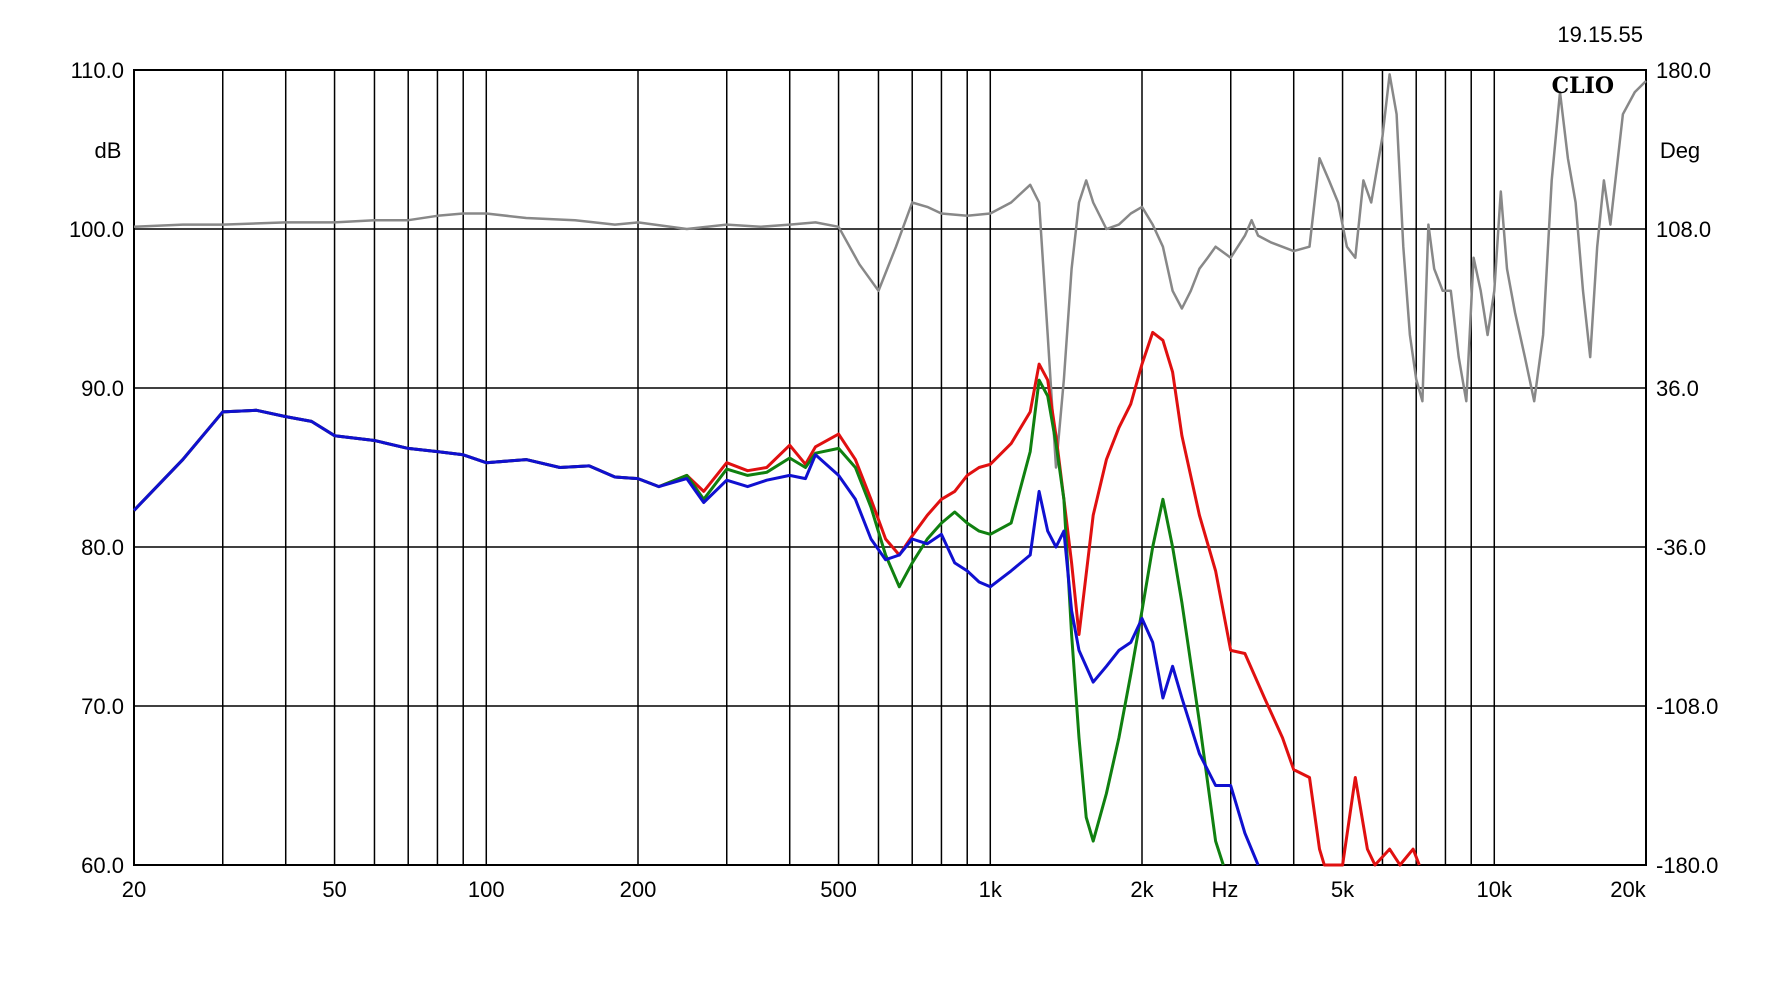 The width and height of the screenshot is (1772, 1001). I want to click on x-tick-label: 20, so click(134, 889).